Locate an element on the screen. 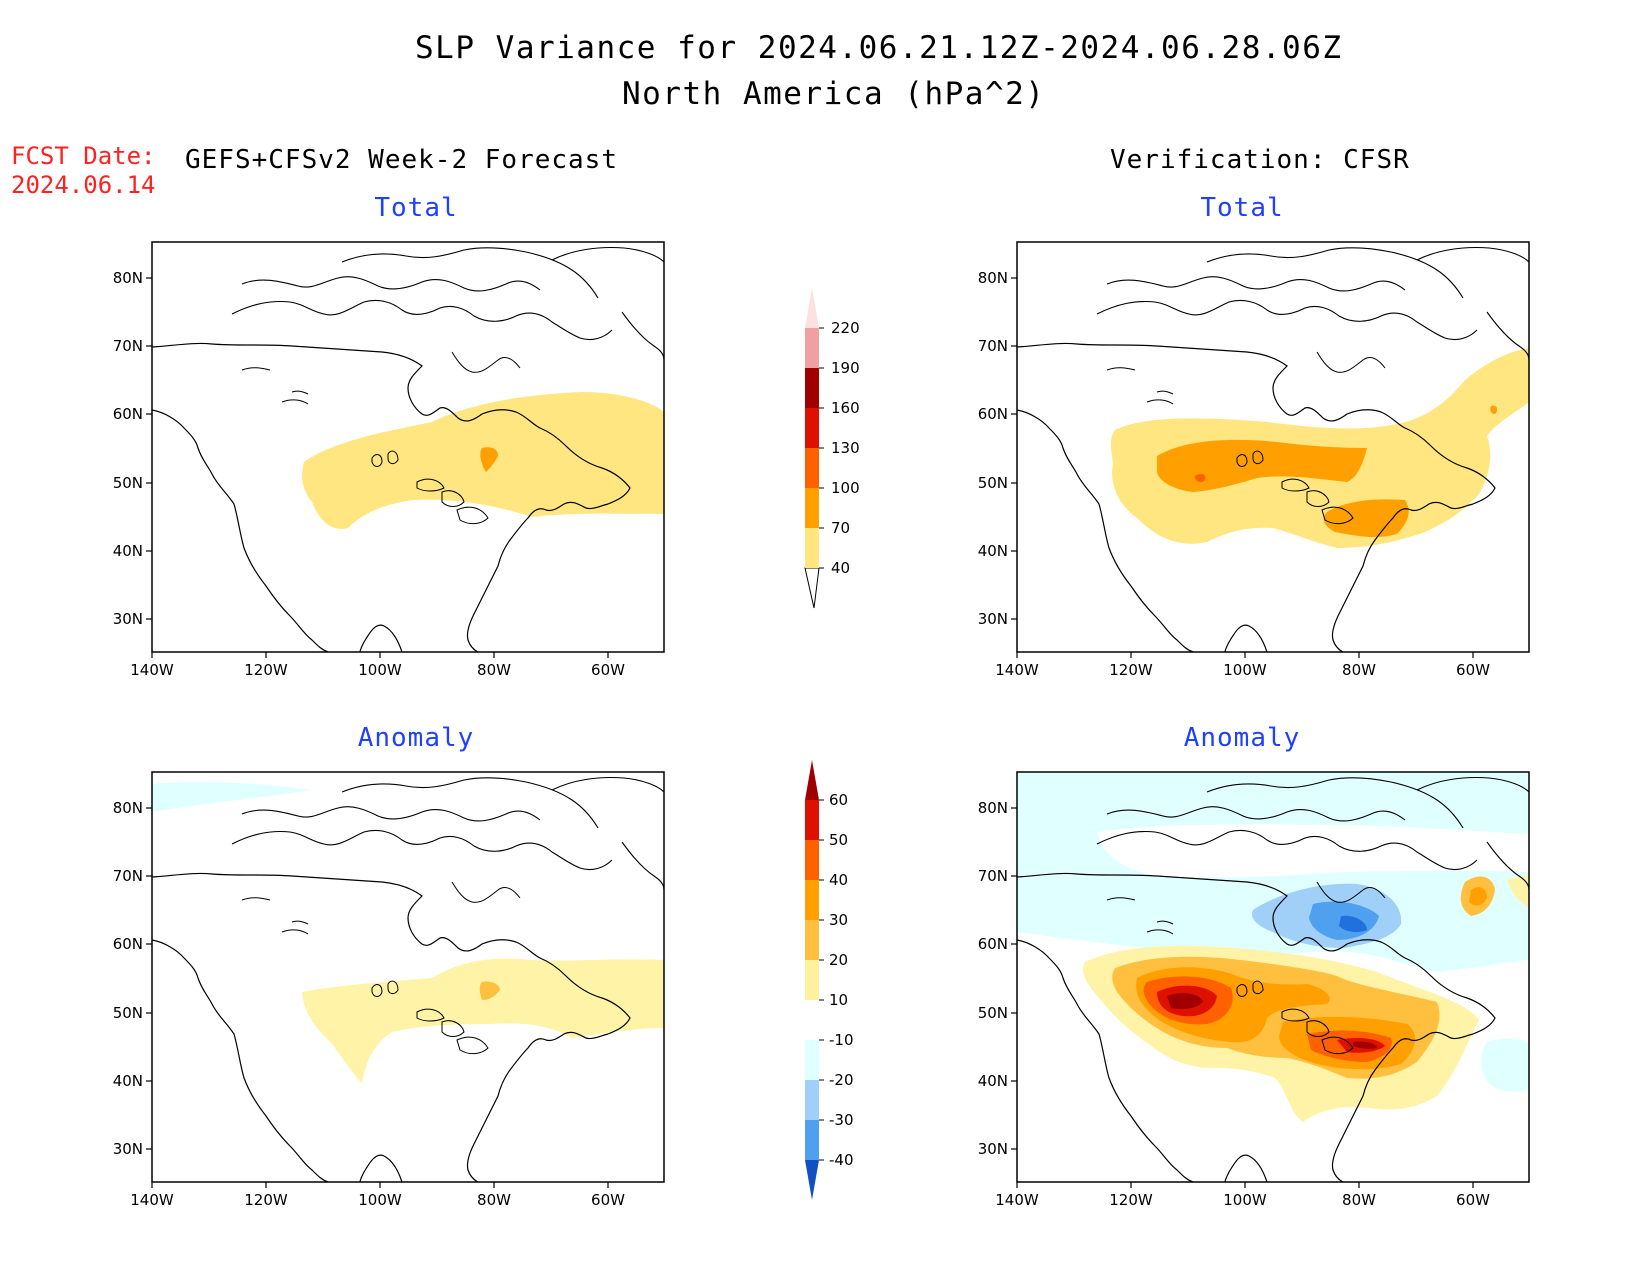 The width and height of the screenshot is (1650, 1275). shade-cyan is located at coordinates (232, 797).